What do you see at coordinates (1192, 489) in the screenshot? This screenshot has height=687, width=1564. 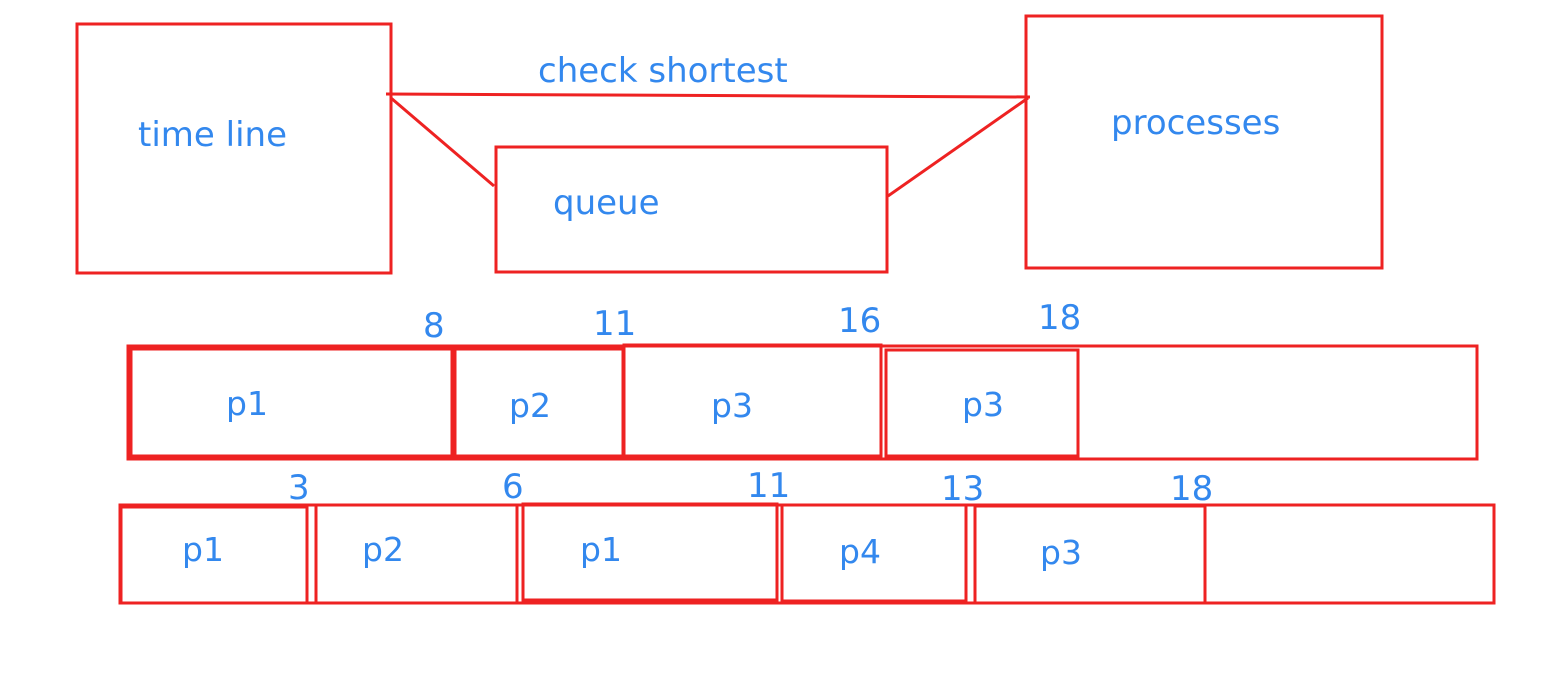 I see `bottom-time-marker: 18` at bounding box center [1192, 489].